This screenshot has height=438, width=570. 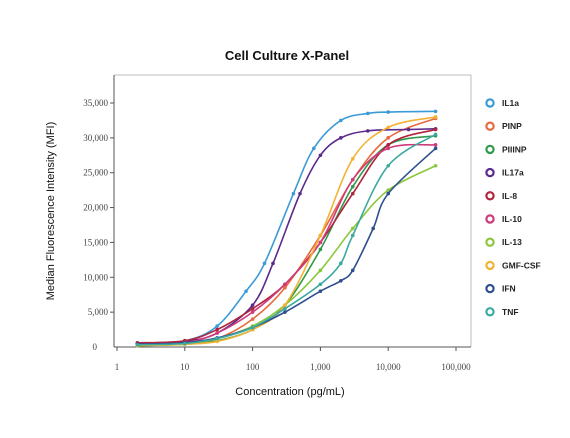 I want to click on legend-label: GMF-CSF, so click(x=521, y=265).